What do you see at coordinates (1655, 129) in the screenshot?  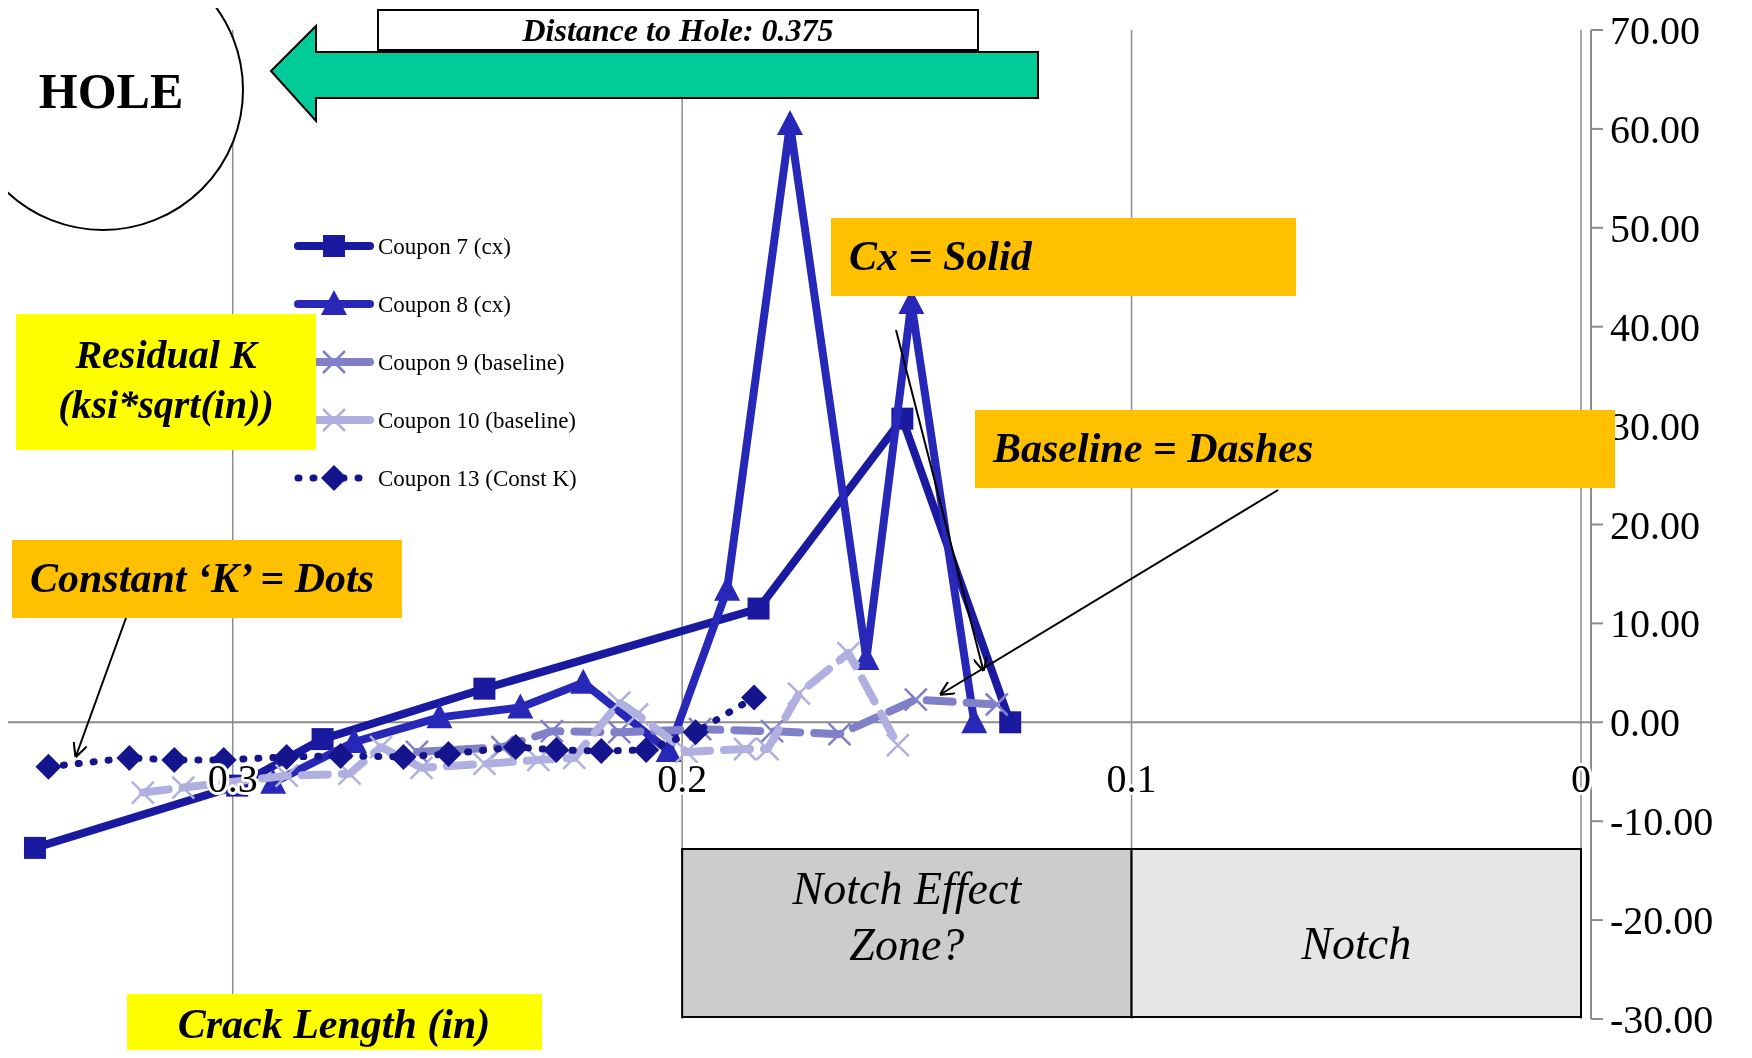 I see `y-tick-label: 60.00` at bounding box center [1655, 129].